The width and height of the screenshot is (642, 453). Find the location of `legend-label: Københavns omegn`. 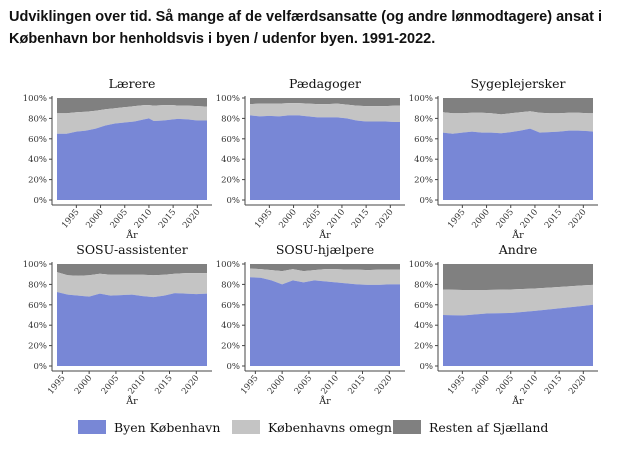

legend-label: Københavns omegn is located at coordinates (330, 427).